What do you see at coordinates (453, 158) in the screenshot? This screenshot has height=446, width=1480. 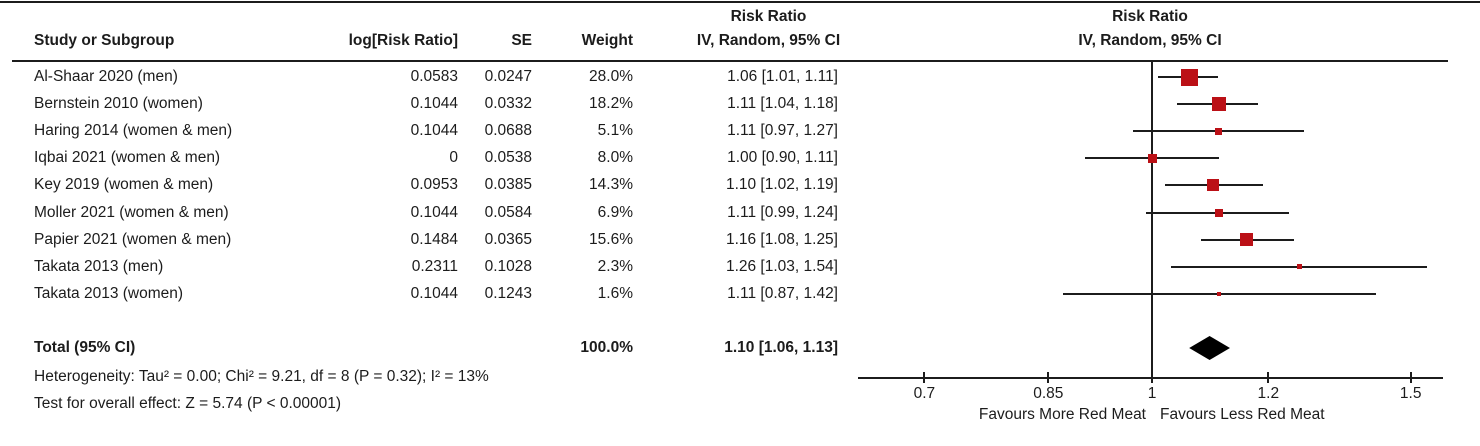 I see `log-risk-ratio-cell: 0` at bounding box center [453, 158].